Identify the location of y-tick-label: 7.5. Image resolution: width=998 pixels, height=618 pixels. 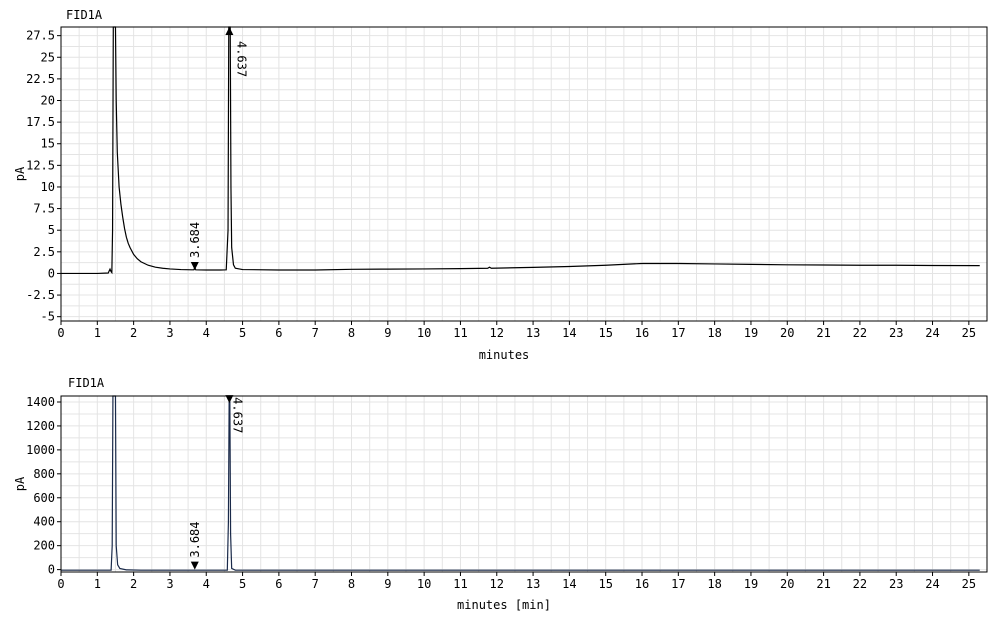
(44, 209).